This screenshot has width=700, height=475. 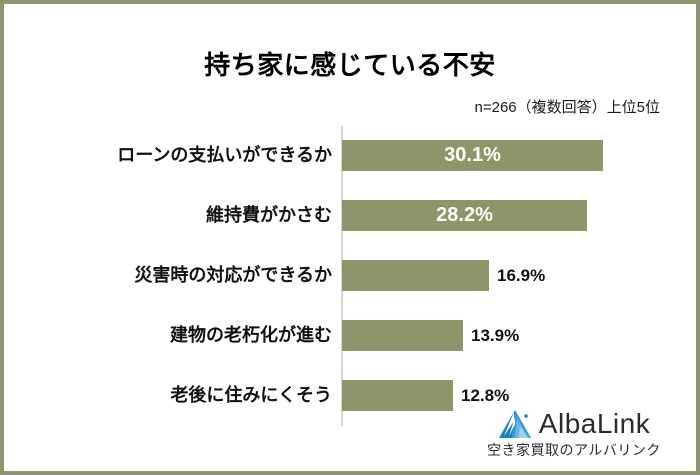 I want to click on bar-value-label: 30.1%, so click(x=472, y=155).